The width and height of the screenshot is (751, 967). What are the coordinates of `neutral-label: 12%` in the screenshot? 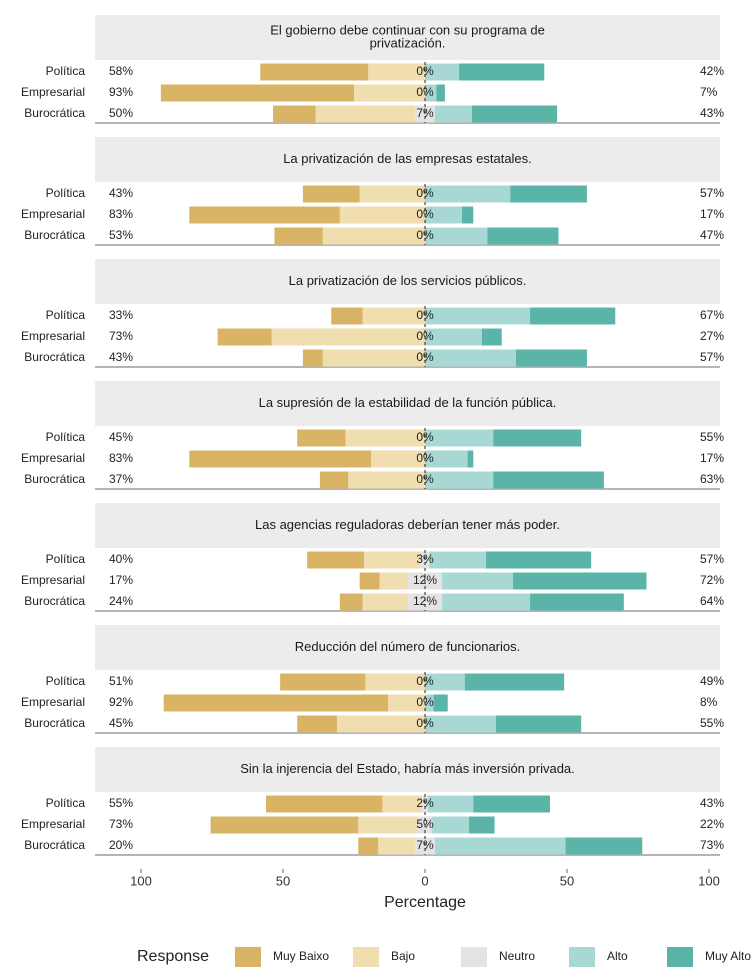 It's located at (425, 601).